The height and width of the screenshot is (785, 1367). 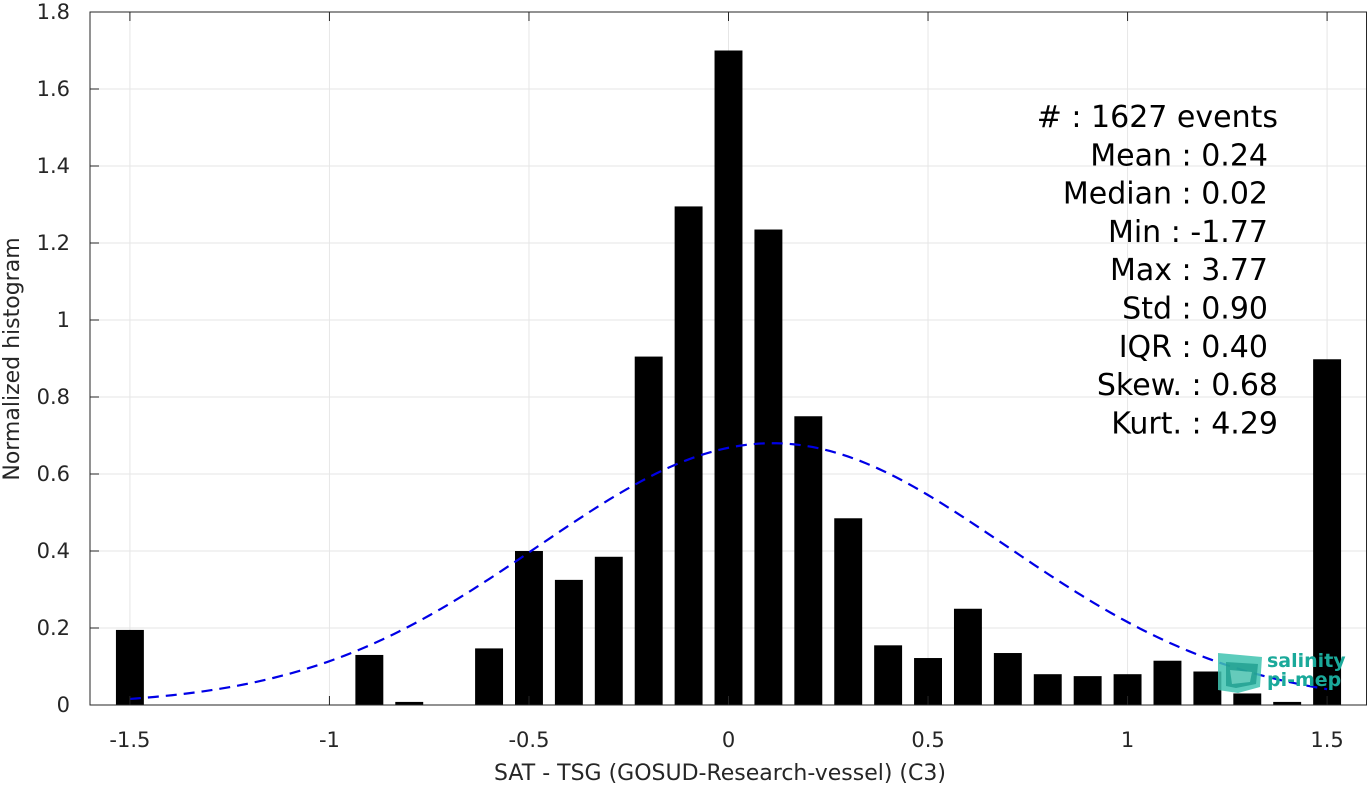 What do you see at coordinates (63, 320) in the screenshot?
I see `y-tick-label: 1` at bounding box center [63, 320].